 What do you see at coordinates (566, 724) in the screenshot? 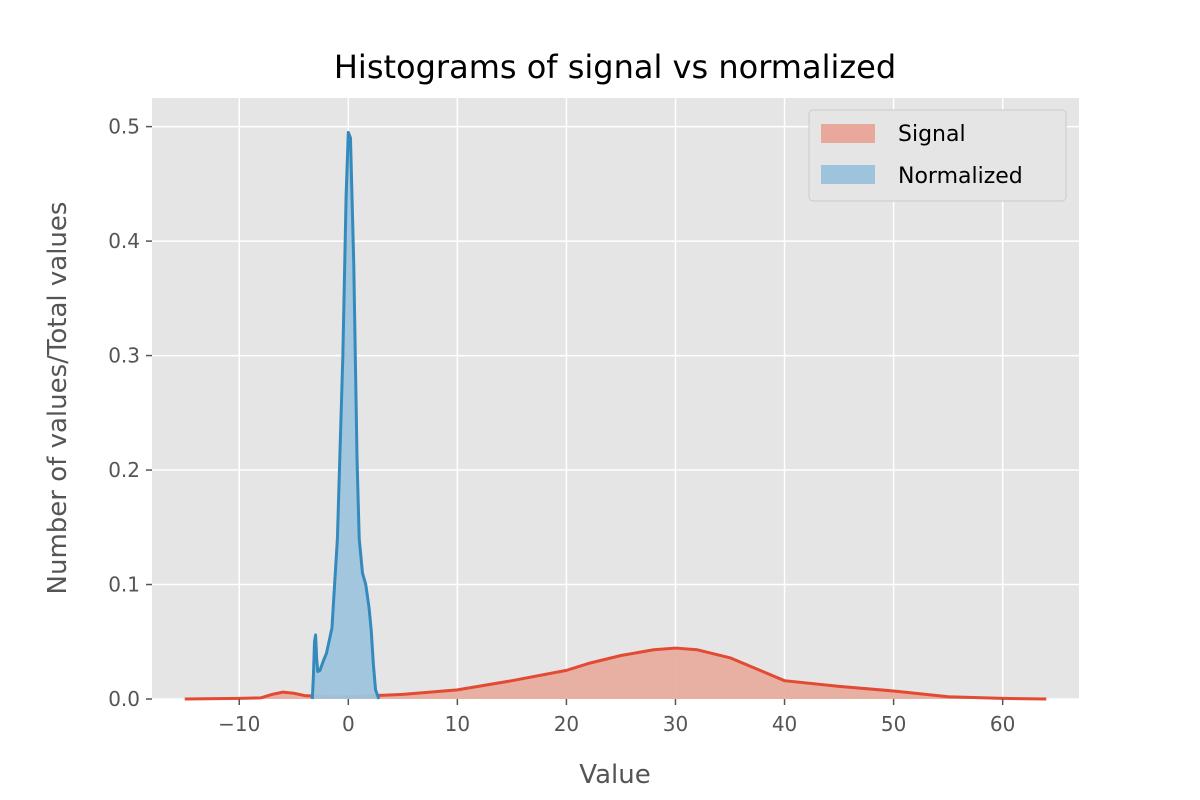
I see `x-tick-label: 20` at bounding box center [566, 724].